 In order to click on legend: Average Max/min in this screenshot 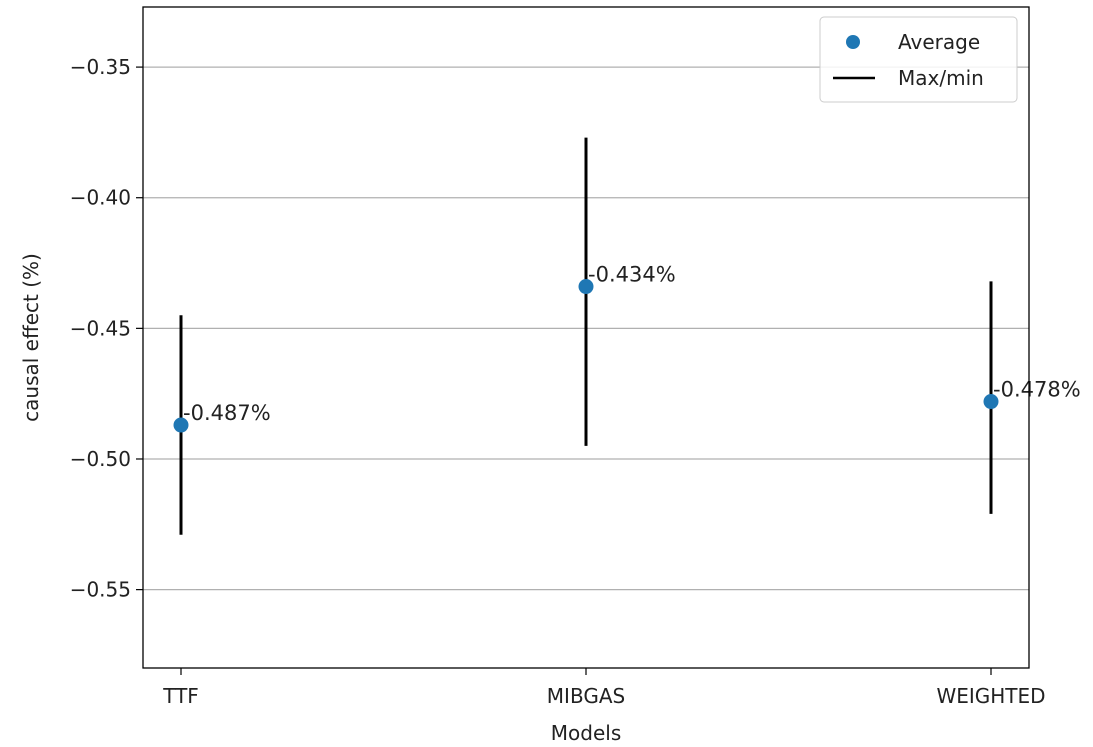, I will do `click(918, 59)`.